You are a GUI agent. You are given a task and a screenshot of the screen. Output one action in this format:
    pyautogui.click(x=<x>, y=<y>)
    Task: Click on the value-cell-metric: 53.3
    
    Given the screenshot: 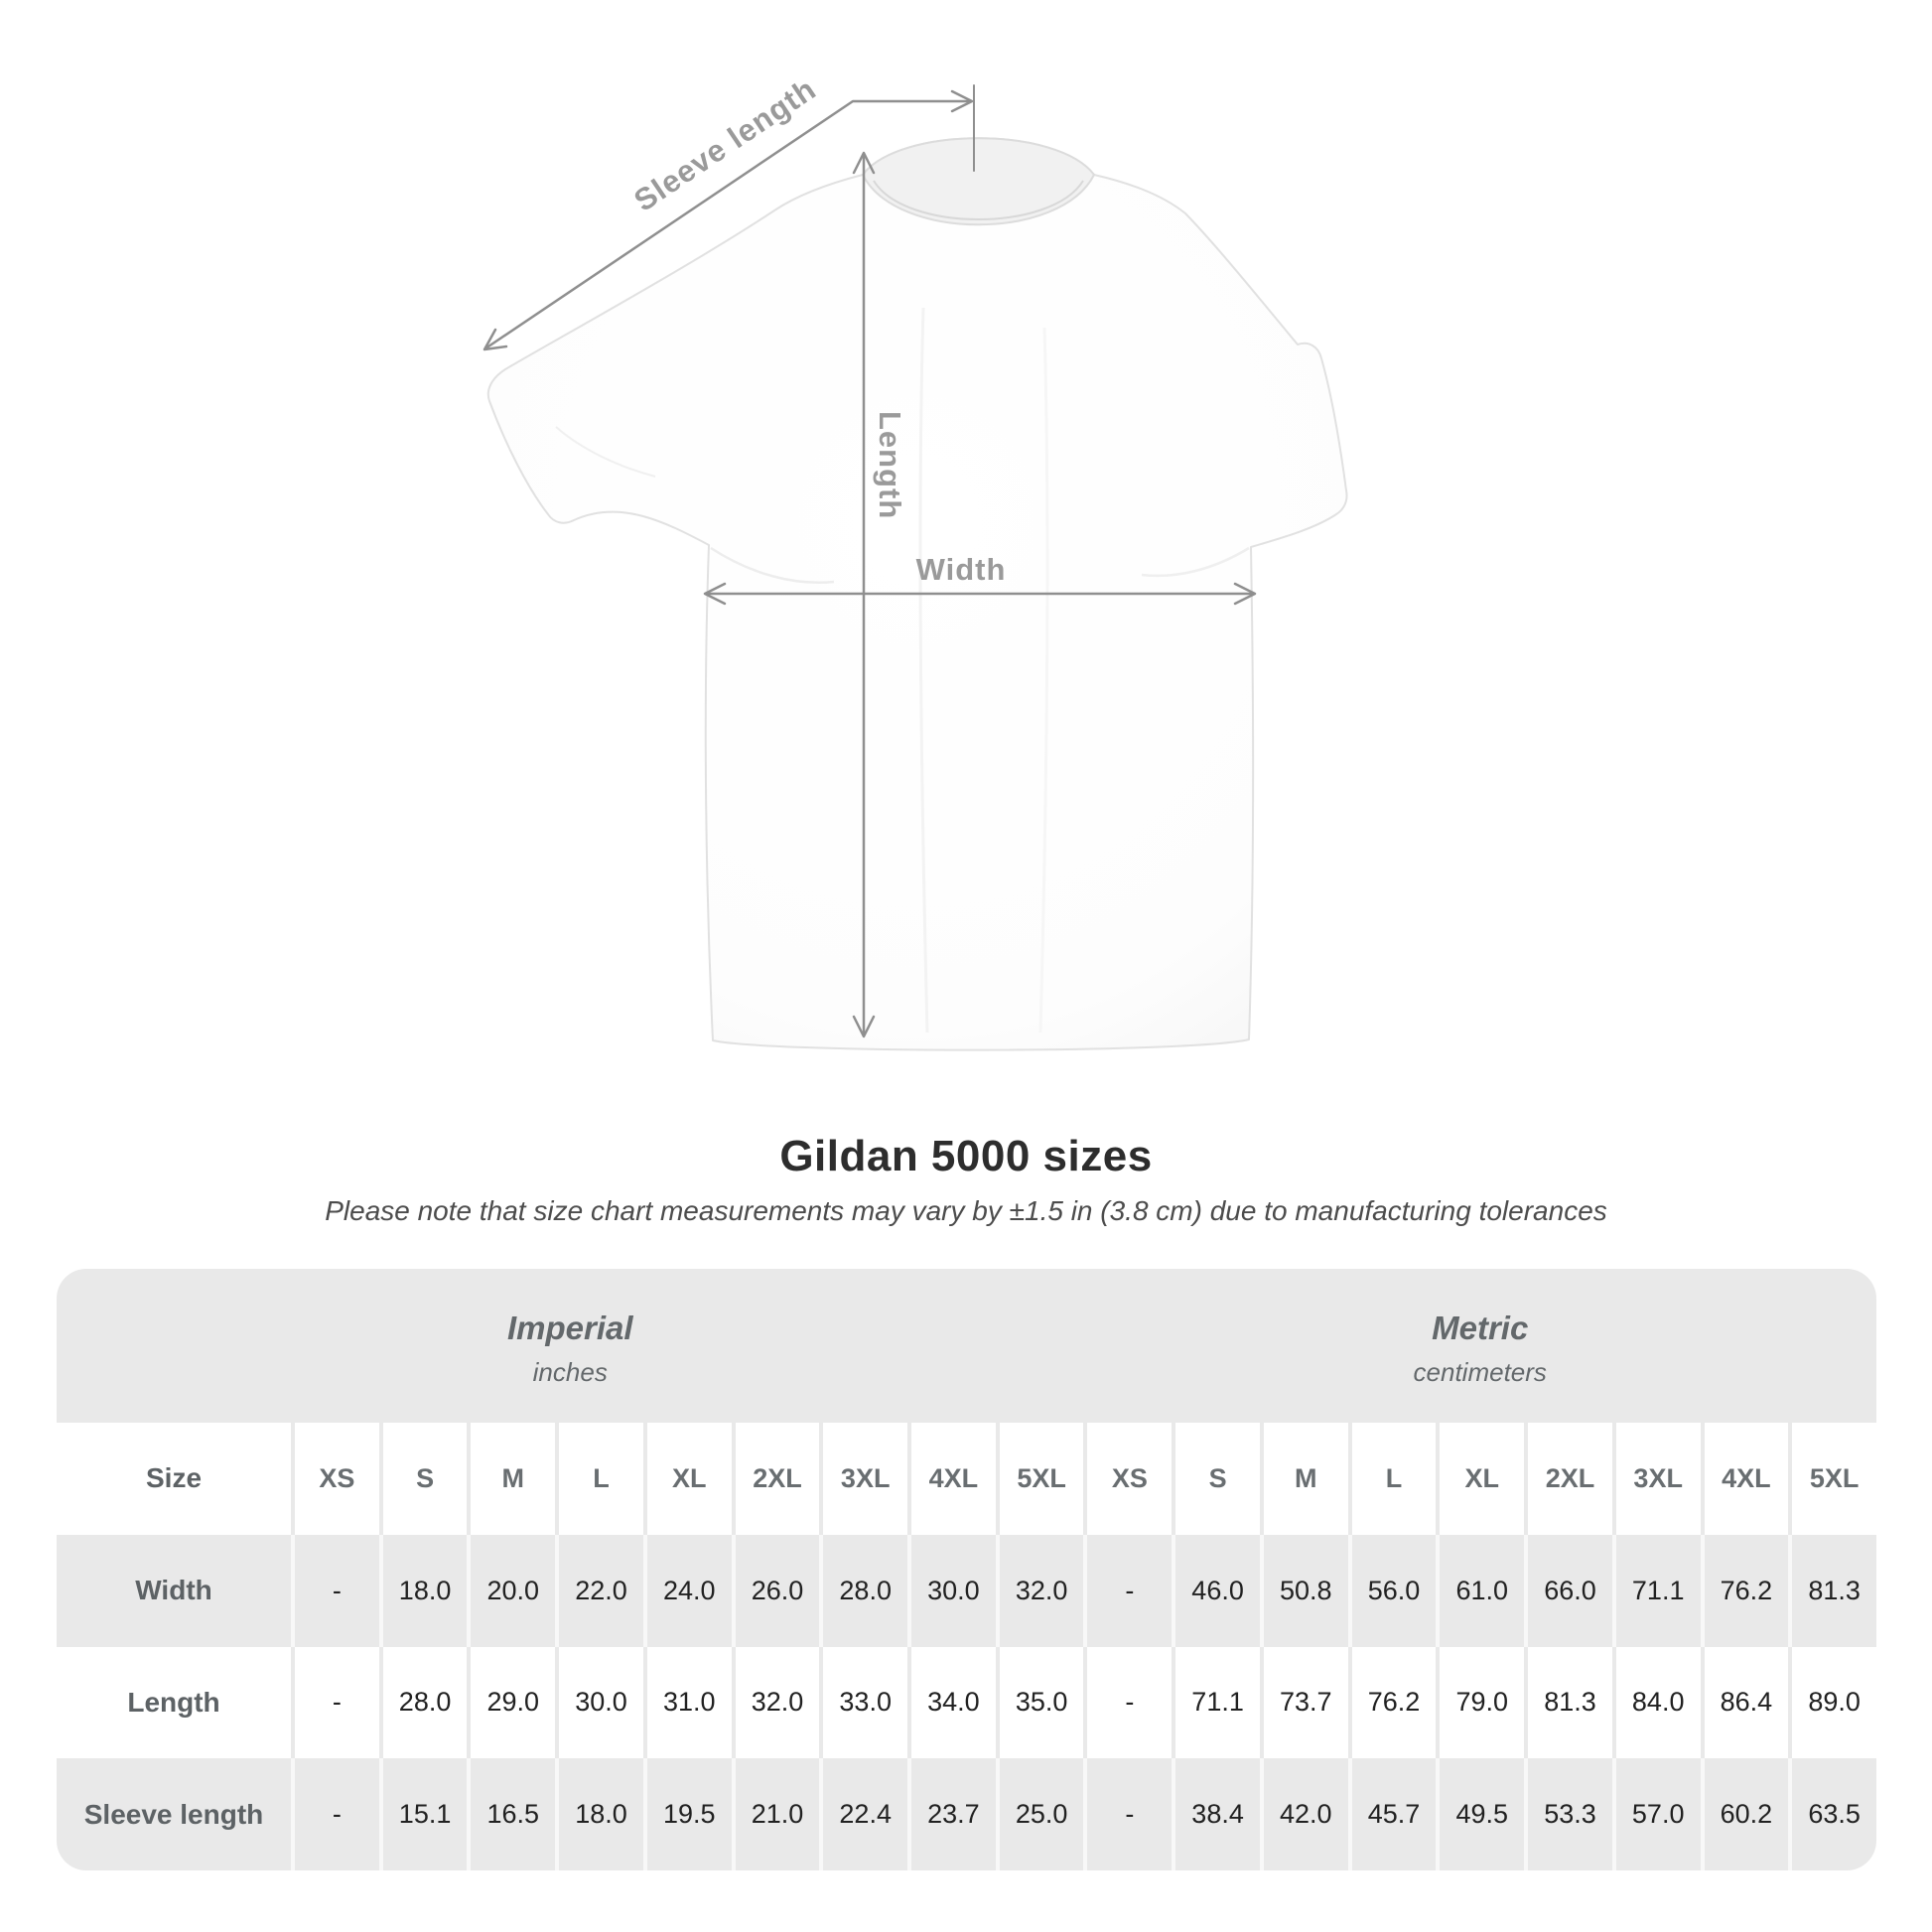 What is the action you would take?
    pyautogui.click(x=1568, y=1814)
    